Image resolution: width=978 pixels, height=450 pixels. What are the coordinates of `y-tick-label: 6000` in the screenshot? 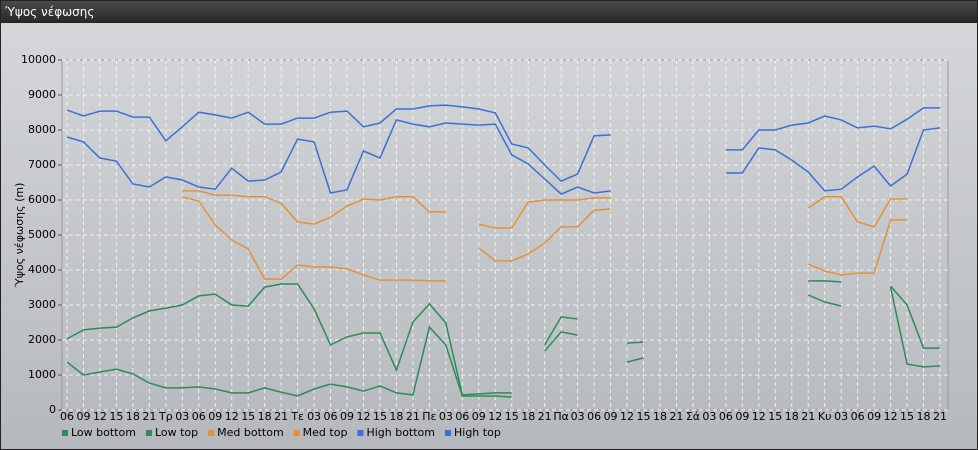 It's located at (42, 199).